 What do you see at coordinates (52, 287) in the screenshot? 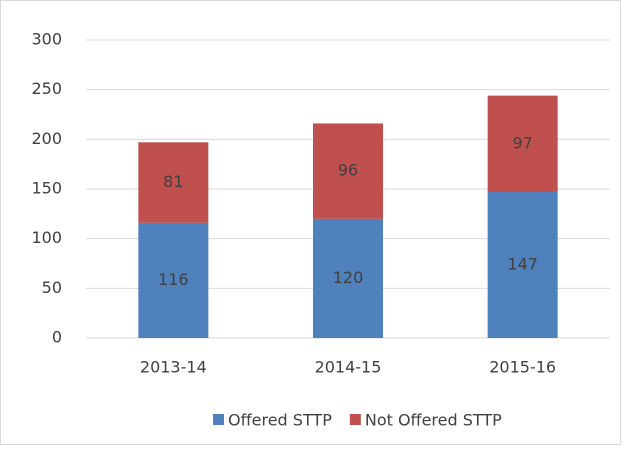
I see `y-tick-label: 50` at bounding box center [52, 287].